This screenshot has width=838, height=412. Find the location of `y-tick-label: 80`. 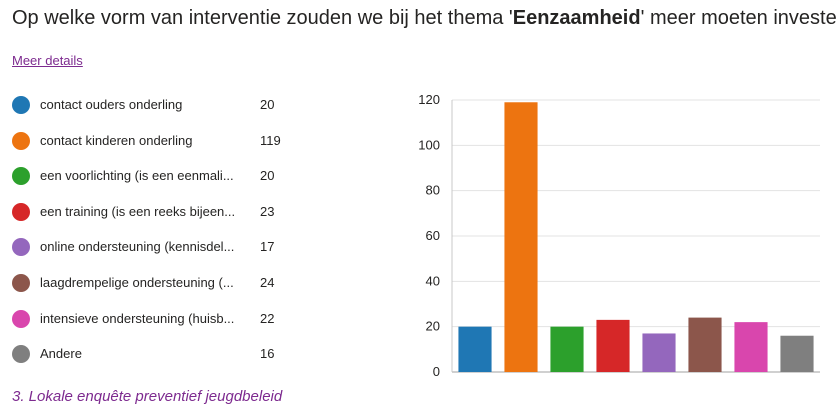

y-tick-label: 80 is located at coordinates (433, 190).